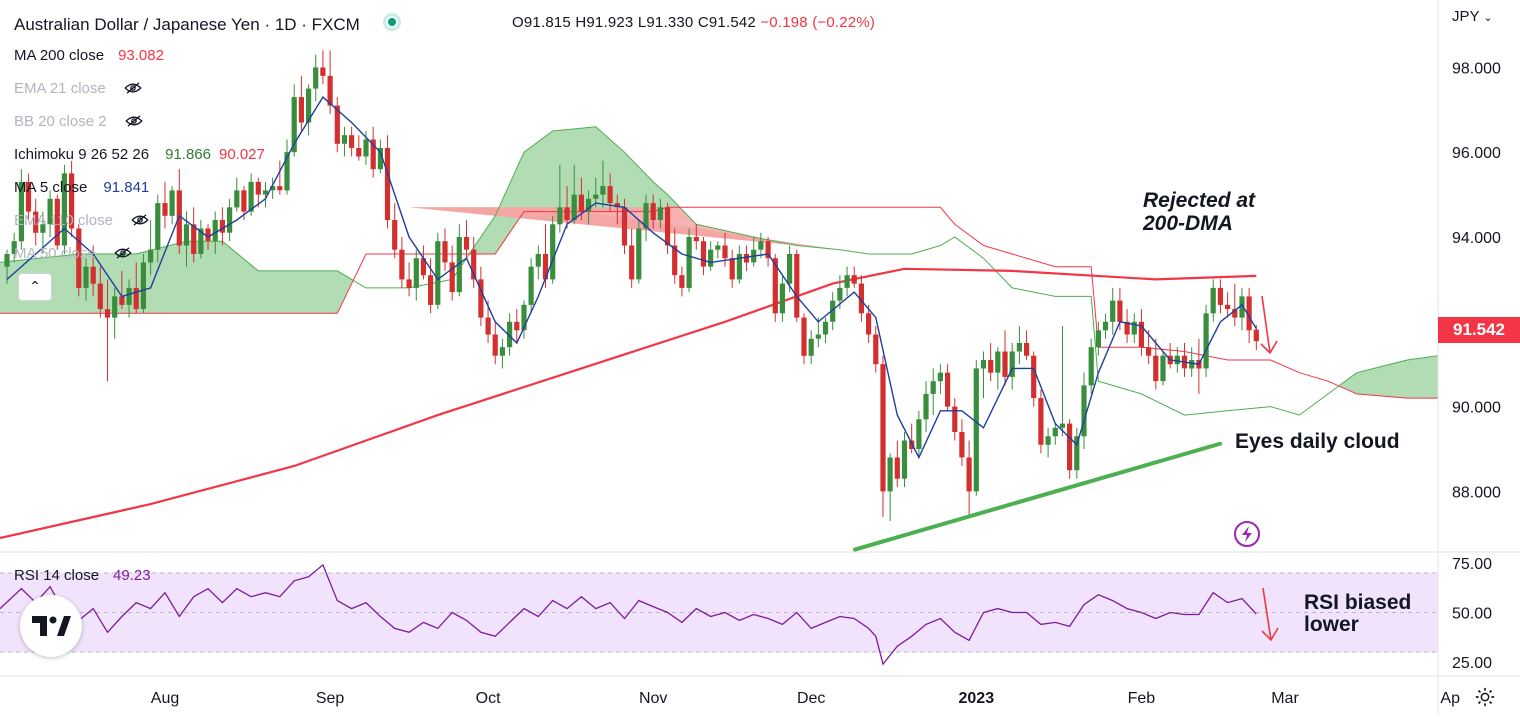  What do you see at coordinates (1466, 16) in the screenshot?
I see `currency-label: JPY` at bounding box center [1466, 16].